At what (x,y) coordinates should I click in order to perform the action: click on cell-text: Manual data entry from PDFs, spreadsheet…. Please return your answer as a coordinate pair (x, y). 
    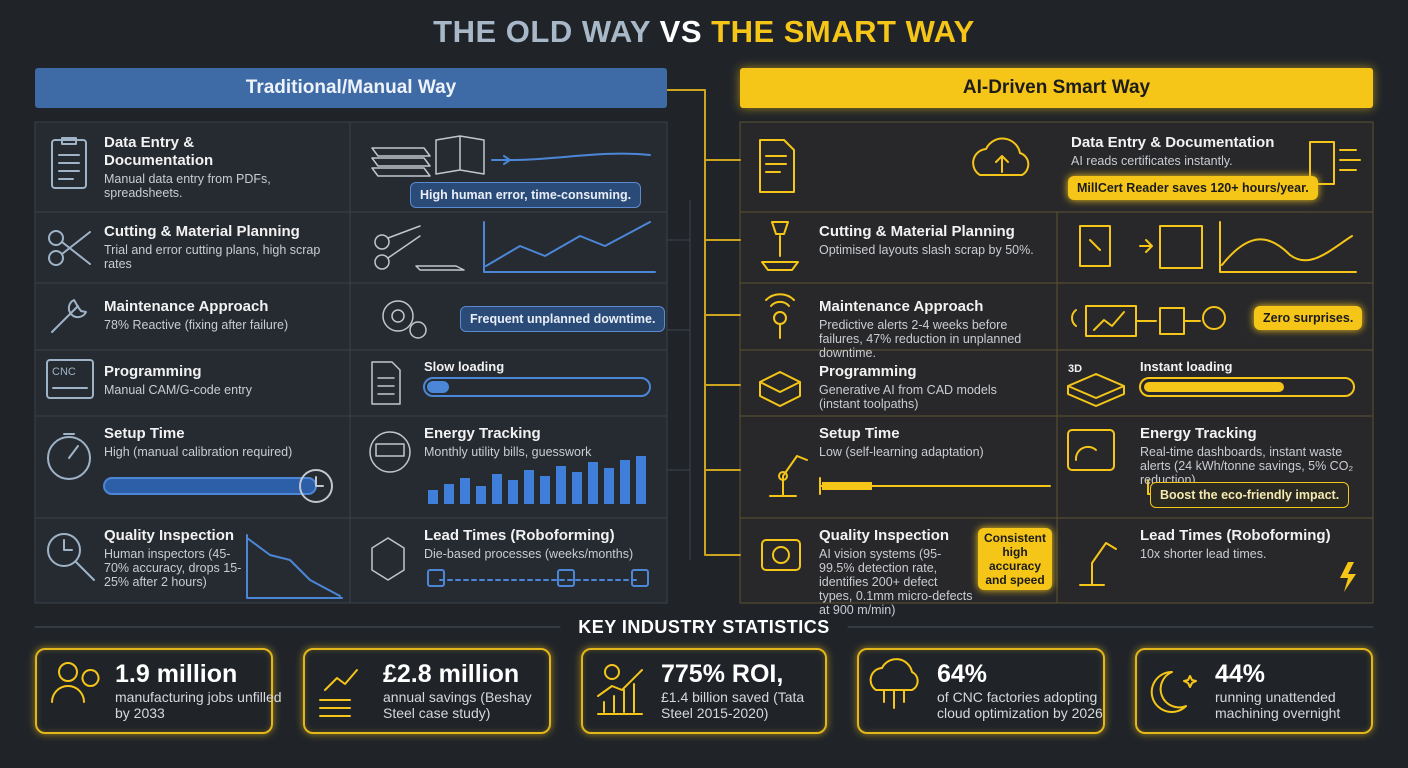
    Looking at the image, I should click on (187, 186).